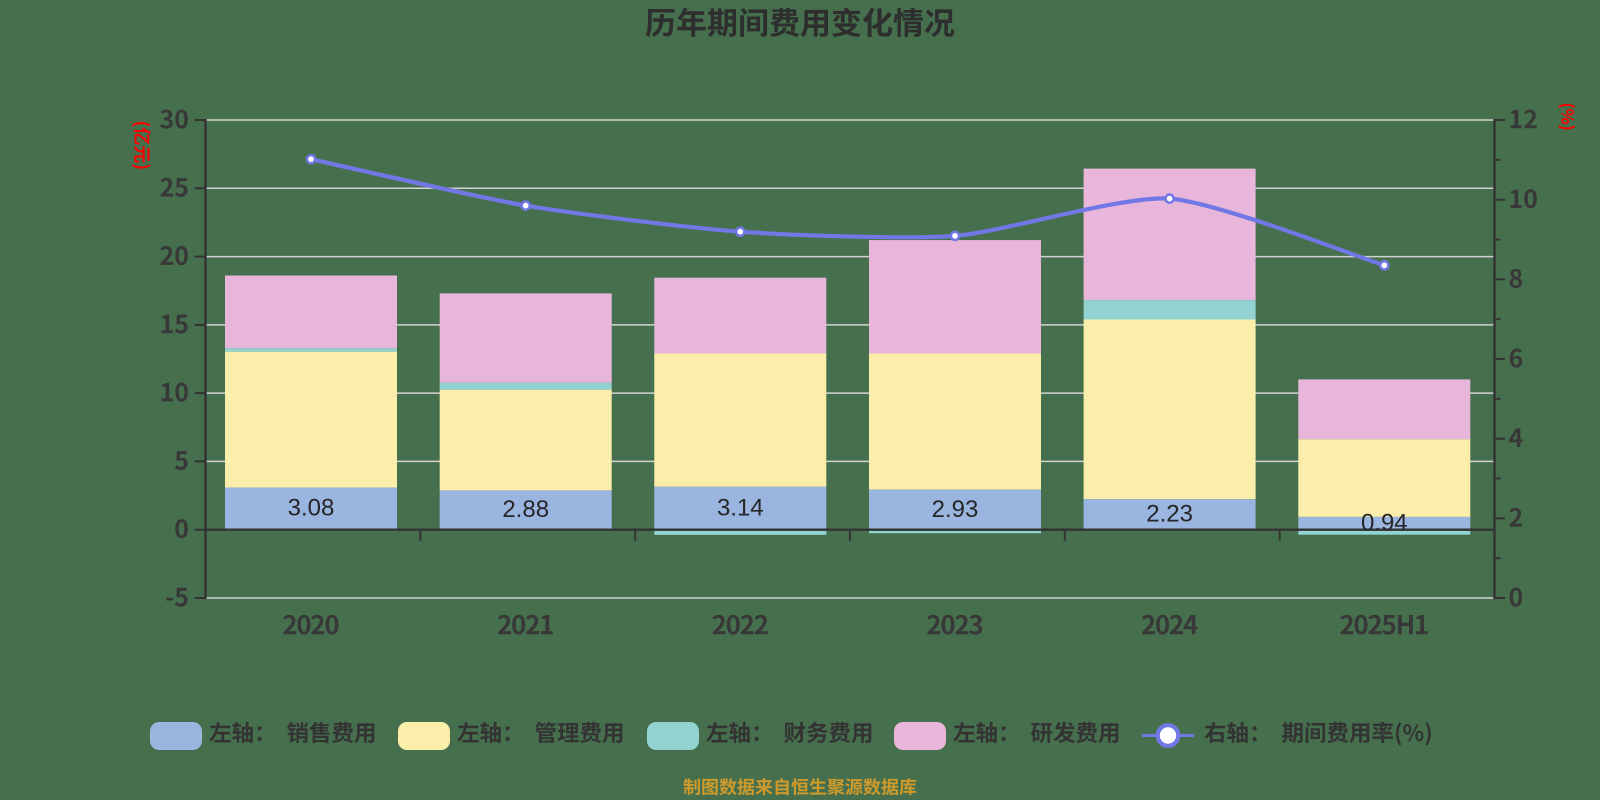  I want to click on svg-text: 0.94, so click(1384, 522).